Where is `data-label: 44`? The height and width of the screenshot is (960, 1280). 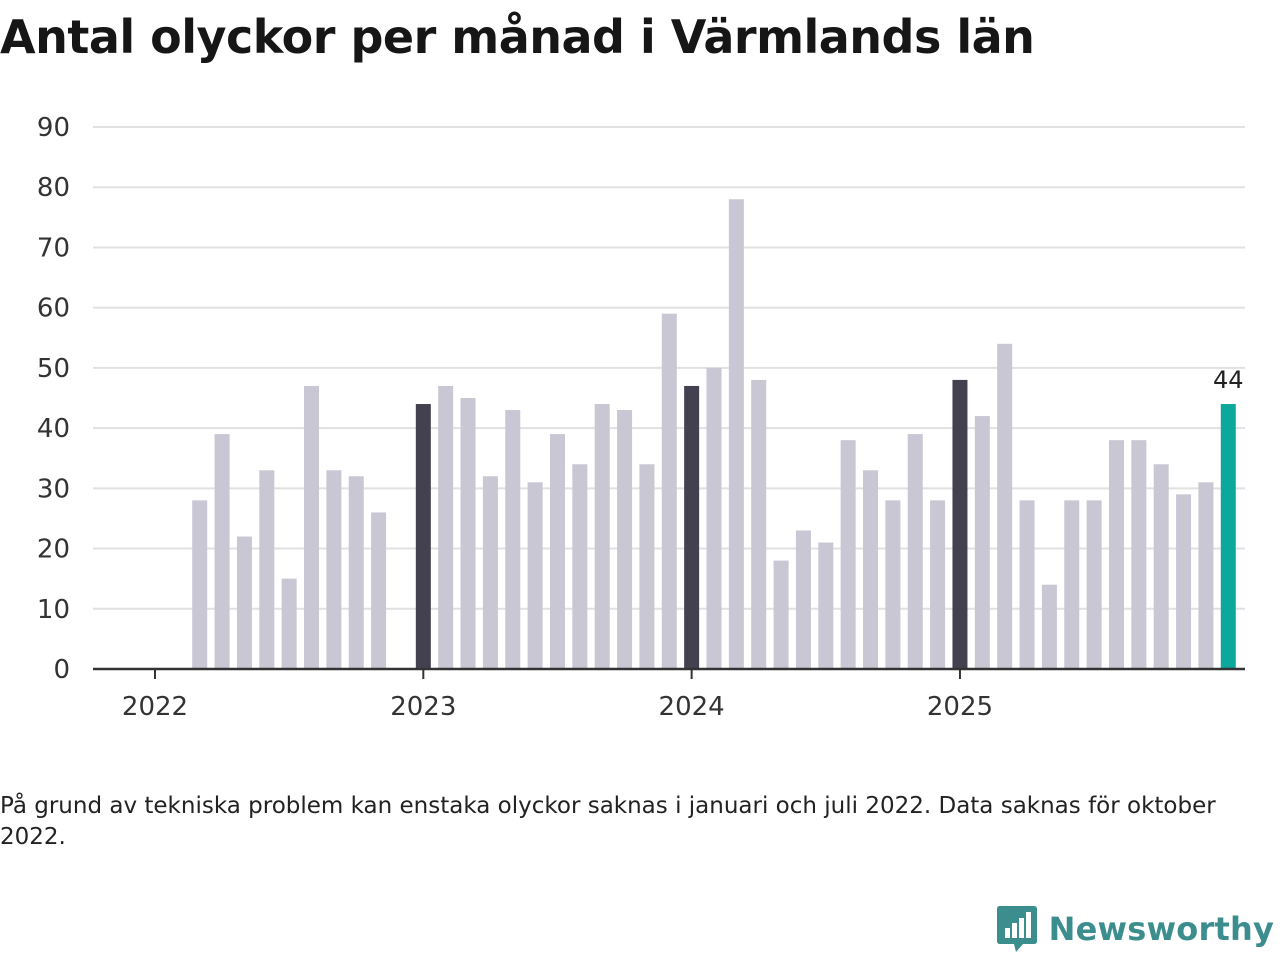
data-label: 44 is located at coordinates (1228, 380).